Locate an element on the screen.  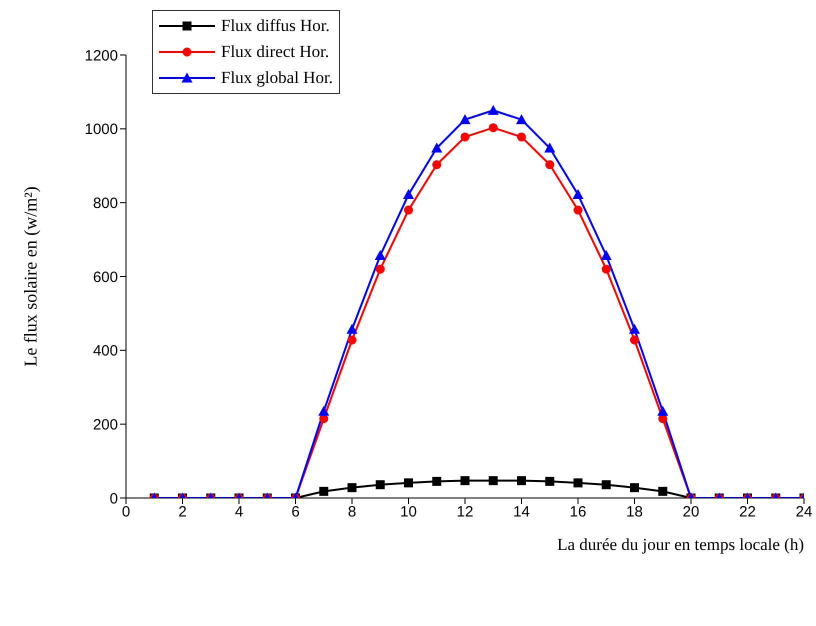
legend-label: Flux direct Hor. is located at coordinates (275, 52).